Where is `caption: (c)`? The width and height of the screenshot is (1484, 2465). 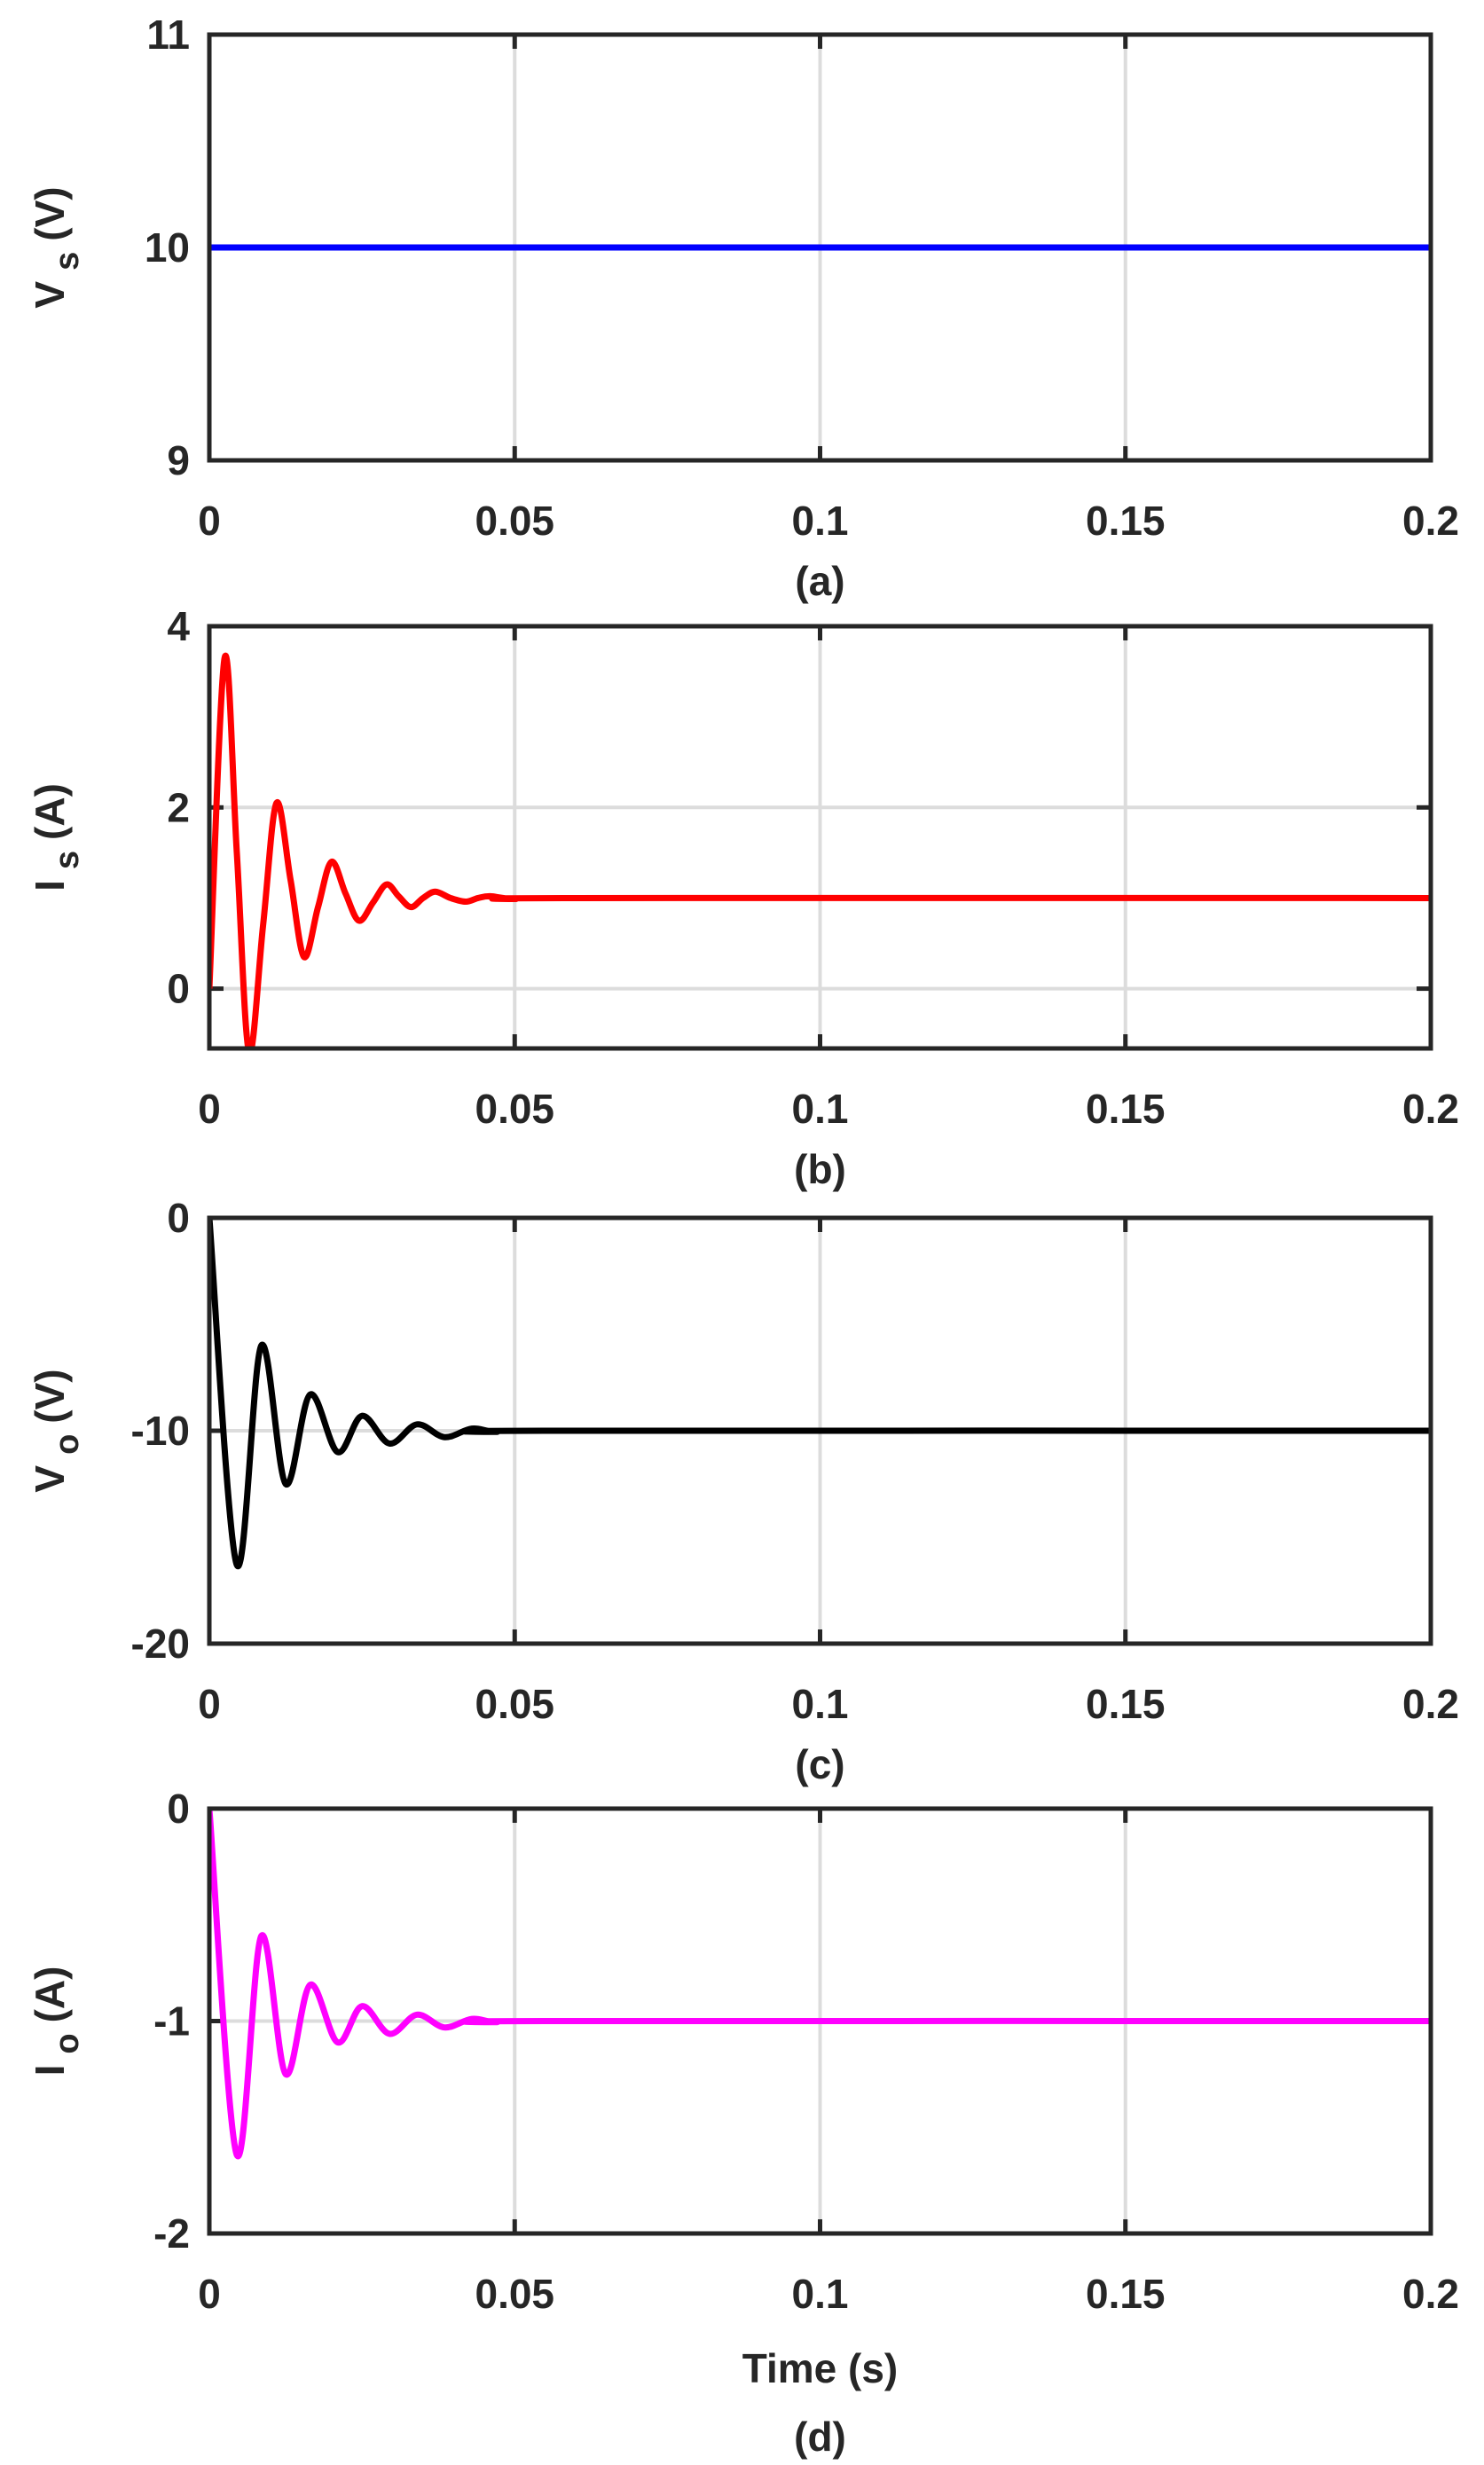 caption: (c) is located at coordinates (819, 1764).